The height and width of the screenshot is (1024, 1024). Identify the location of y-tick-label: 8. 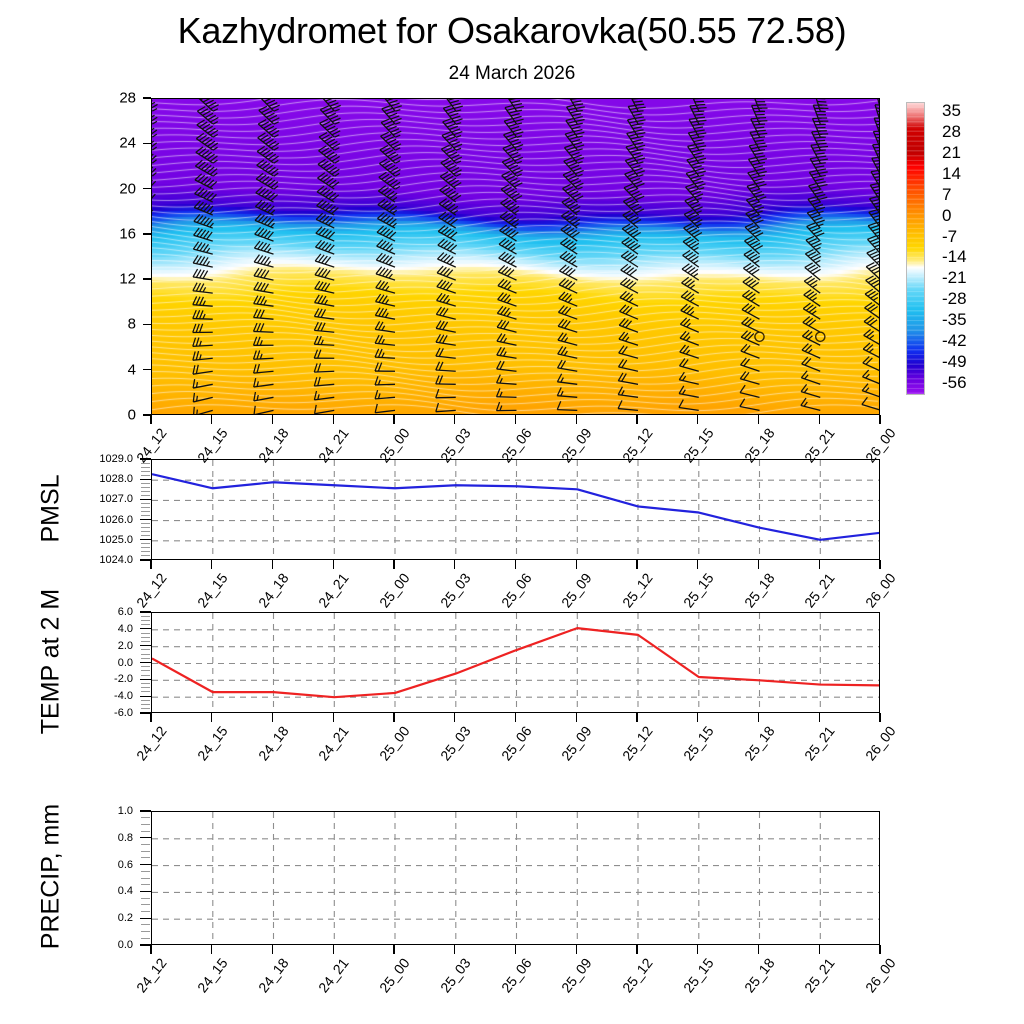
(131, 324).